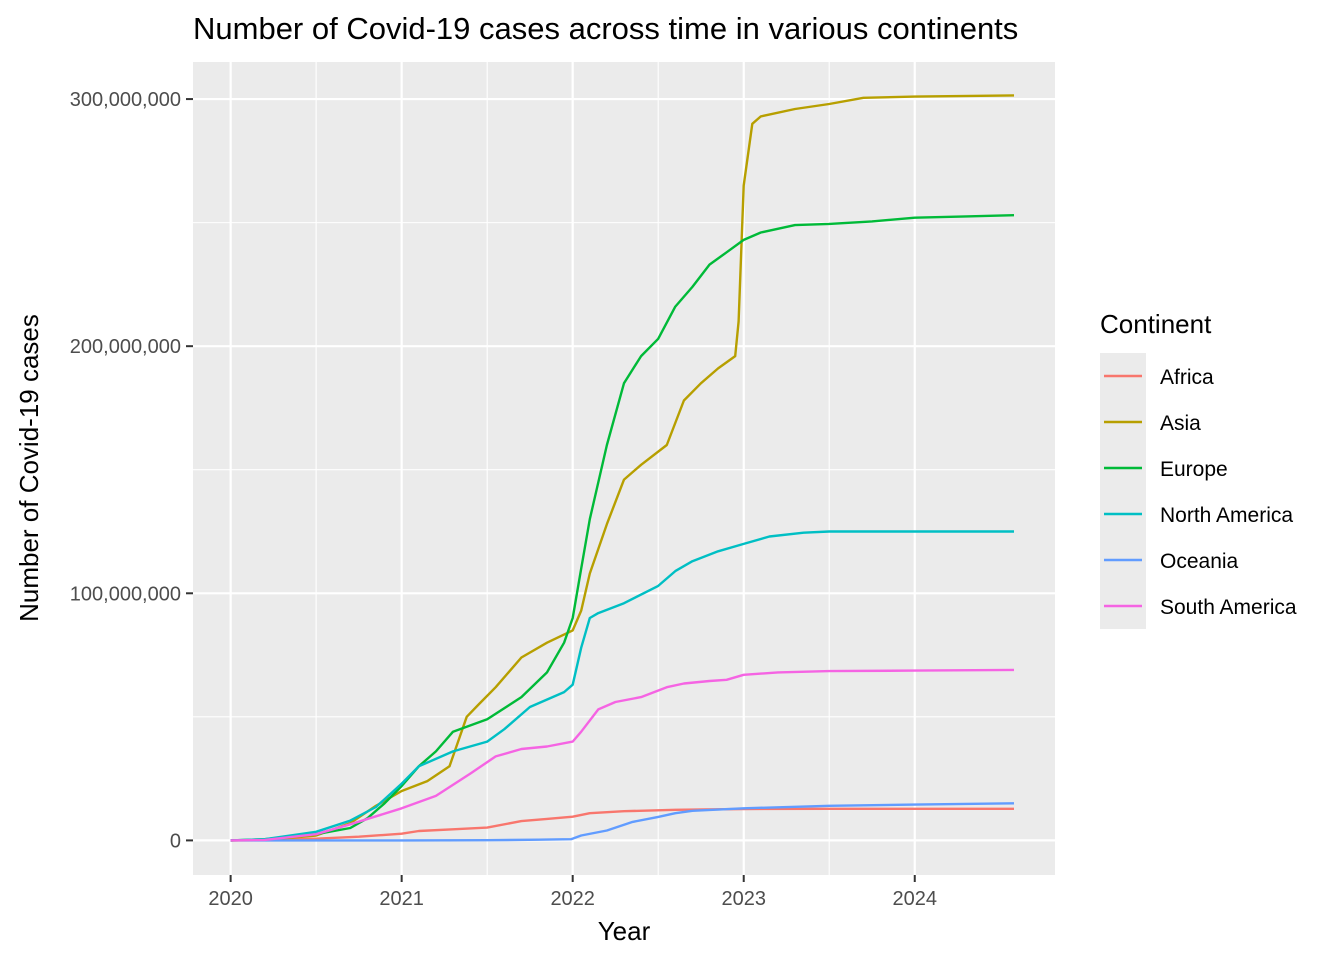 Image resolution: width=1344 pixels, height=960 pixels. Describe the element at coordinates (1228, 607) in the screenshot. I see `legend-label-south-america: South America` at that location.